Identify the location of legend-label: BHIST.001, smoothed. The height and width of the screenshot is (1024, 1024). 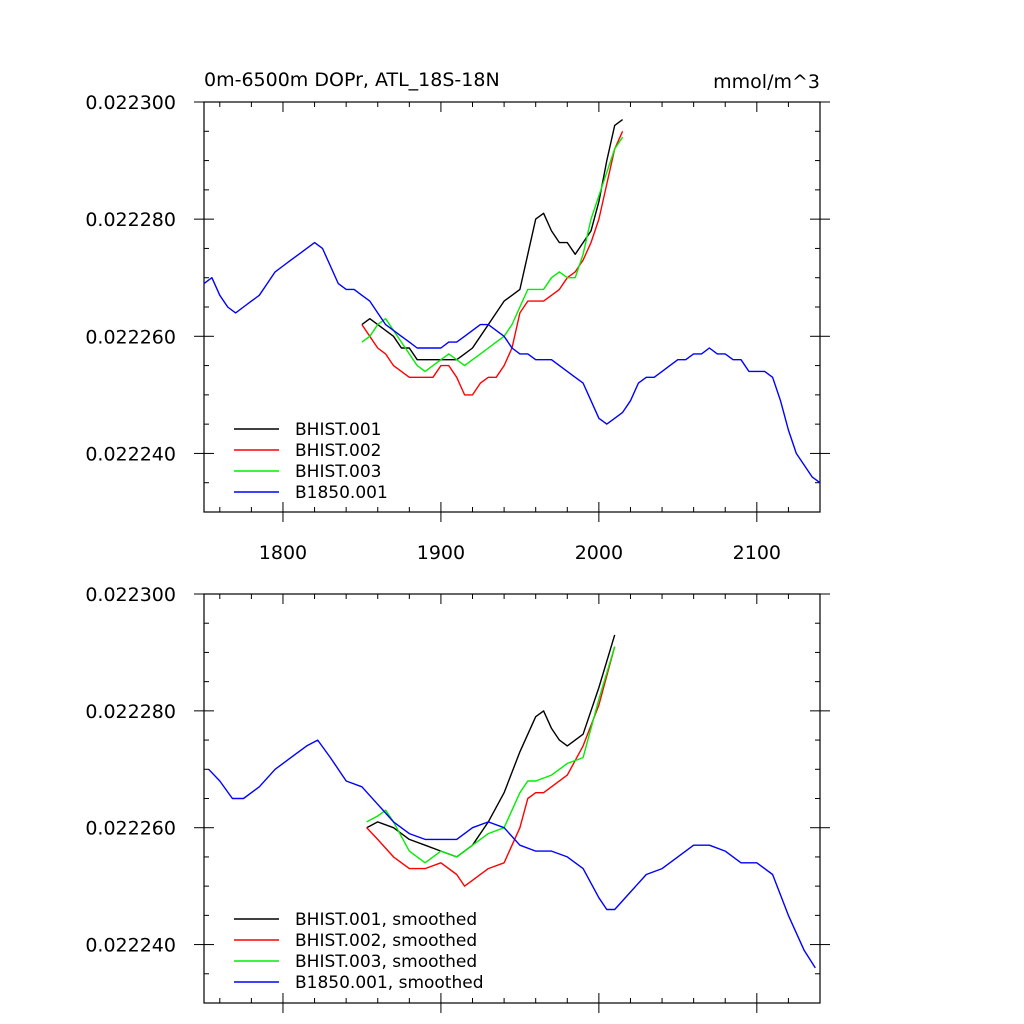
(386, 920).